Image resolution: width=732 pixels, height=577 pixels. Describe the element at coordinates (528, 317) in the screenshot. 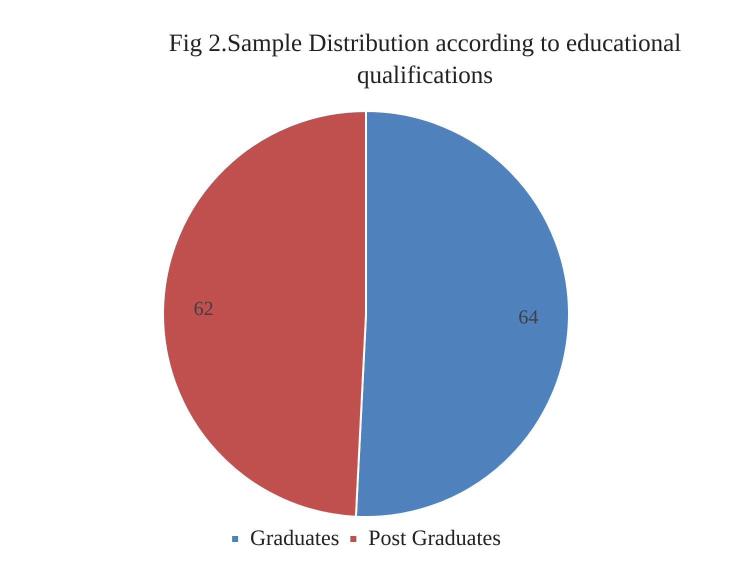

I see `data-label: 64` at that location.